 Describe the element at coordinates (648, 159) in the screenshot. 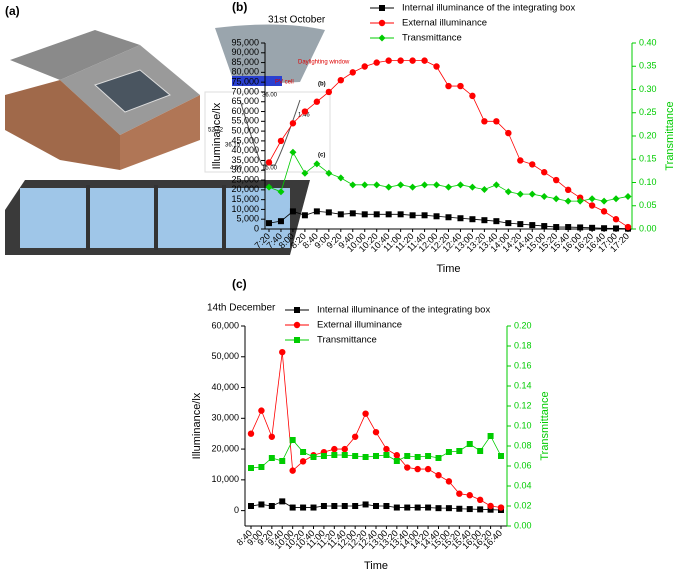

I see `y2-tick-label: 0.15` at that location.